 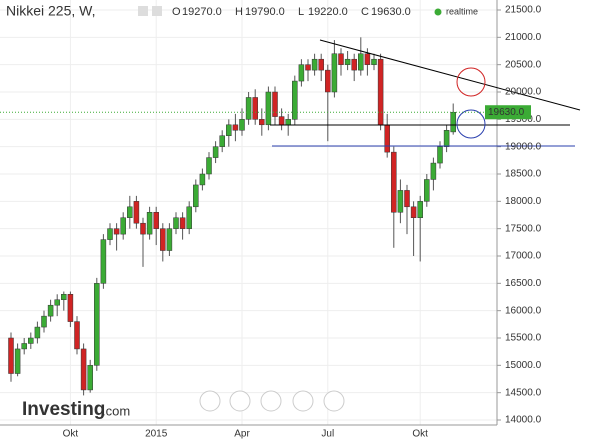 What do you see at coordinates (176, 12) in the screenshot?
I see `header-key: O` at bounding box center [176, 12].